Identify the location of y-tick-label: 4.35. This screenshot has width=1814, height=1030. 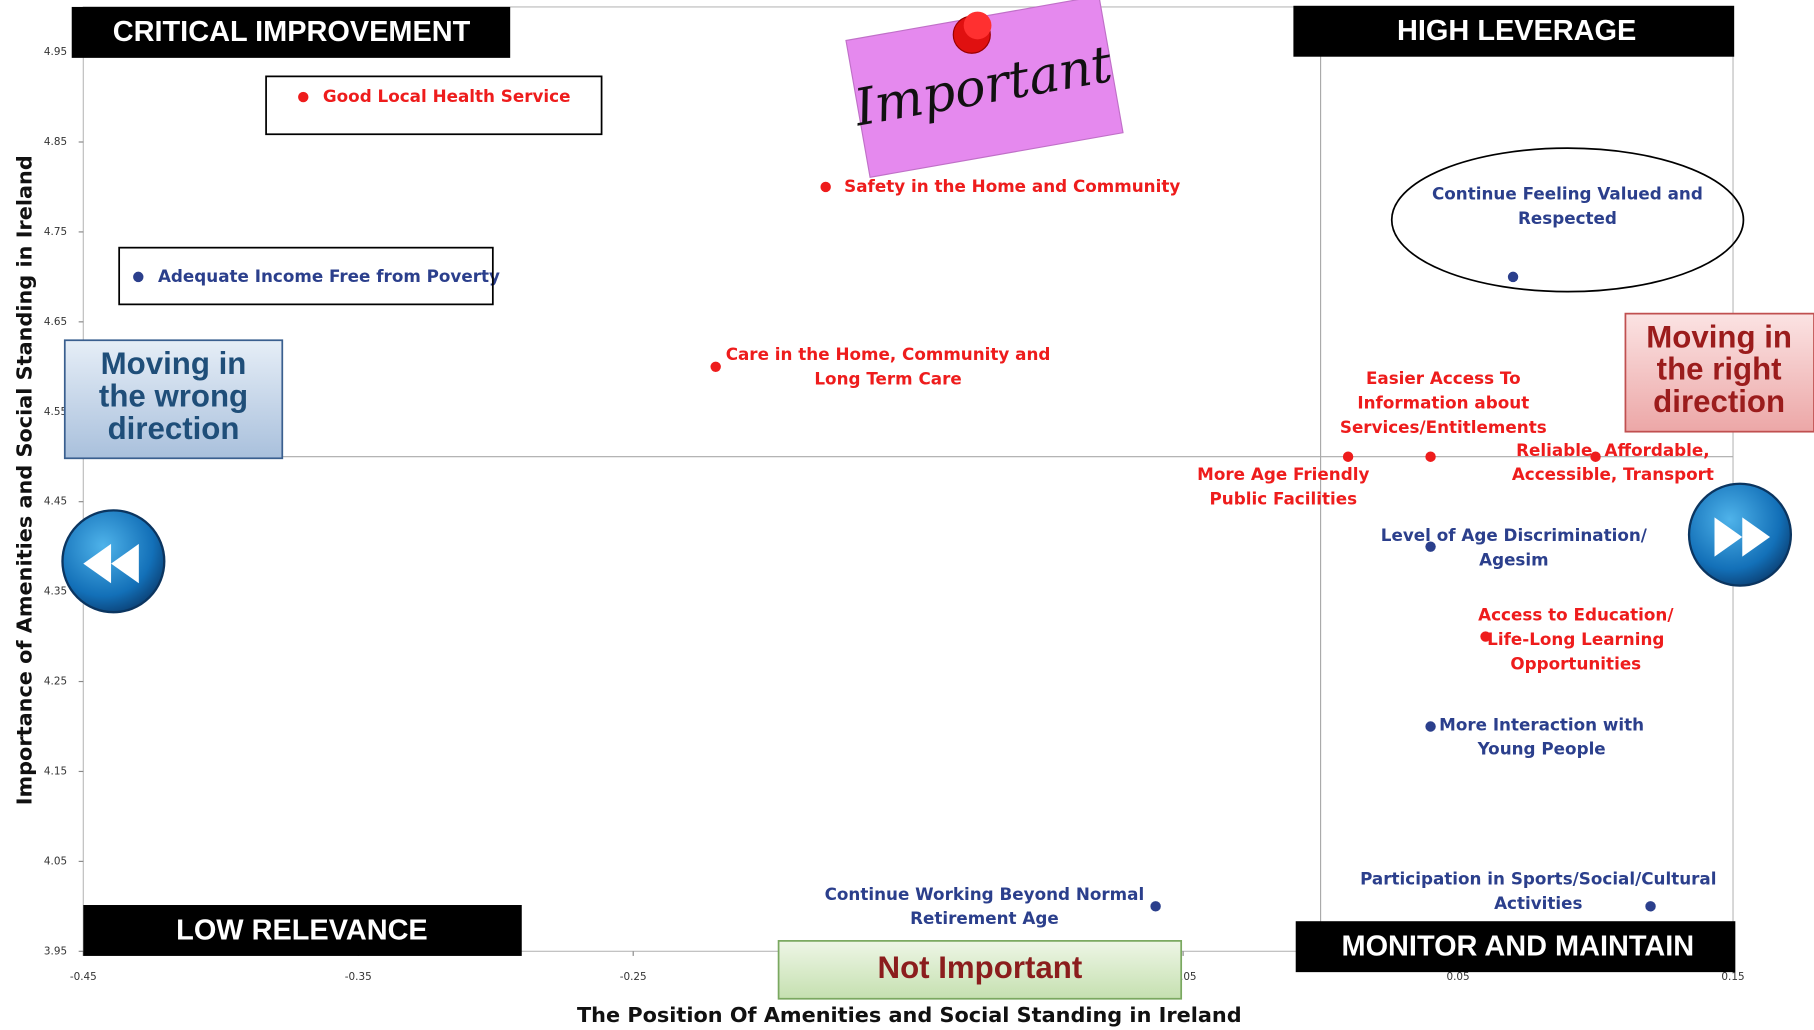
(55, 592).